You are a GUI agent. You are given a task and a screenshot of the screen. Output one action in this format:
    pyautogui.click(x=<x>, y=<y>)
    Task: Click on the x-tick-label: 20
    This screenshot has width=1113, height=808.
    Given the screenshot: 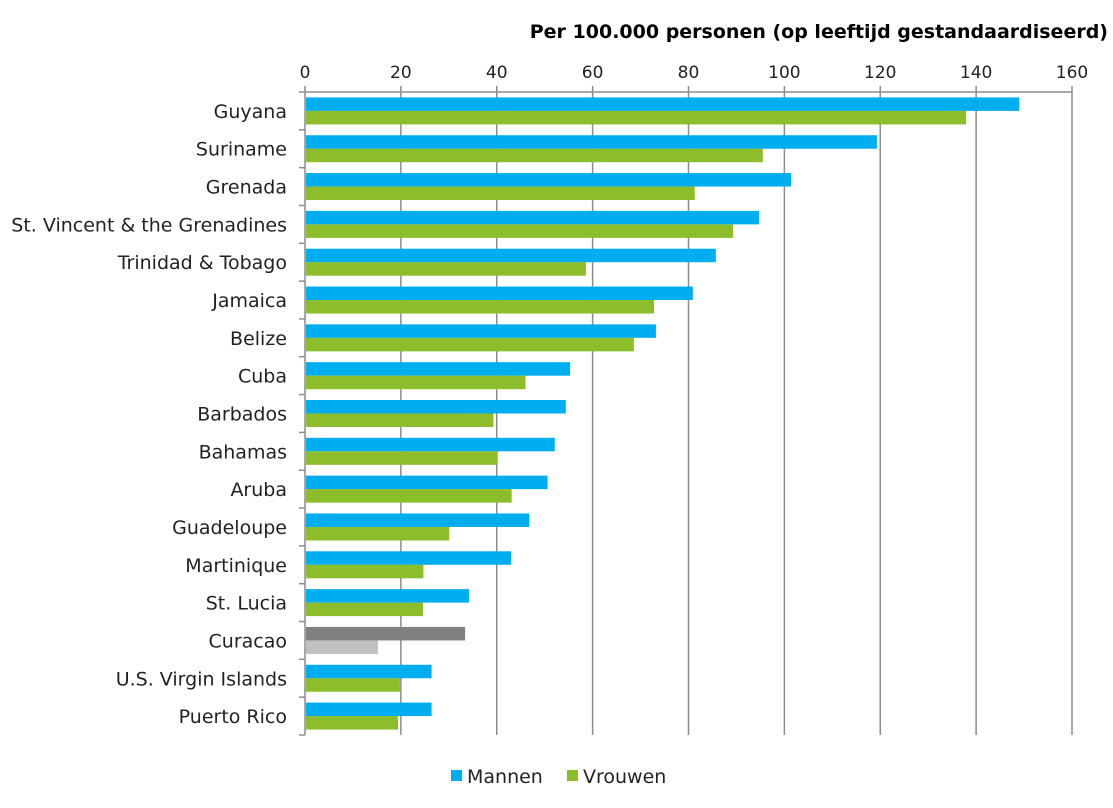 What is the action you would take?
    pyautogui.click(x=401, y=73)
    